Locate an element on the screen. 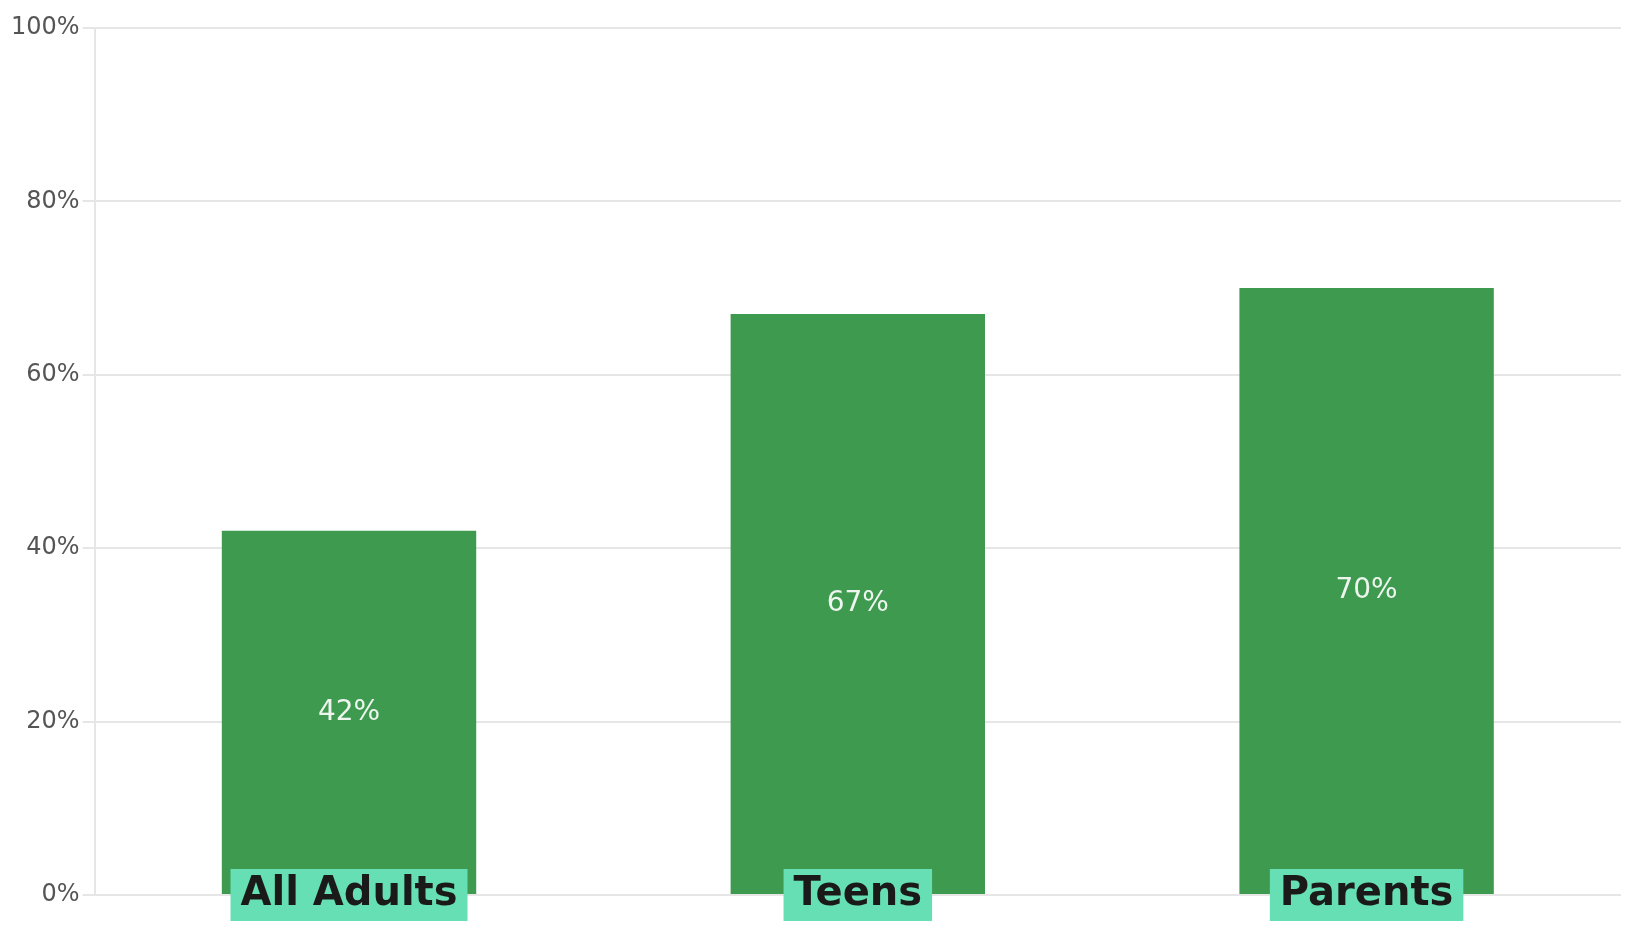  y-tick-label: 0% is located at coordinates (60, 893).